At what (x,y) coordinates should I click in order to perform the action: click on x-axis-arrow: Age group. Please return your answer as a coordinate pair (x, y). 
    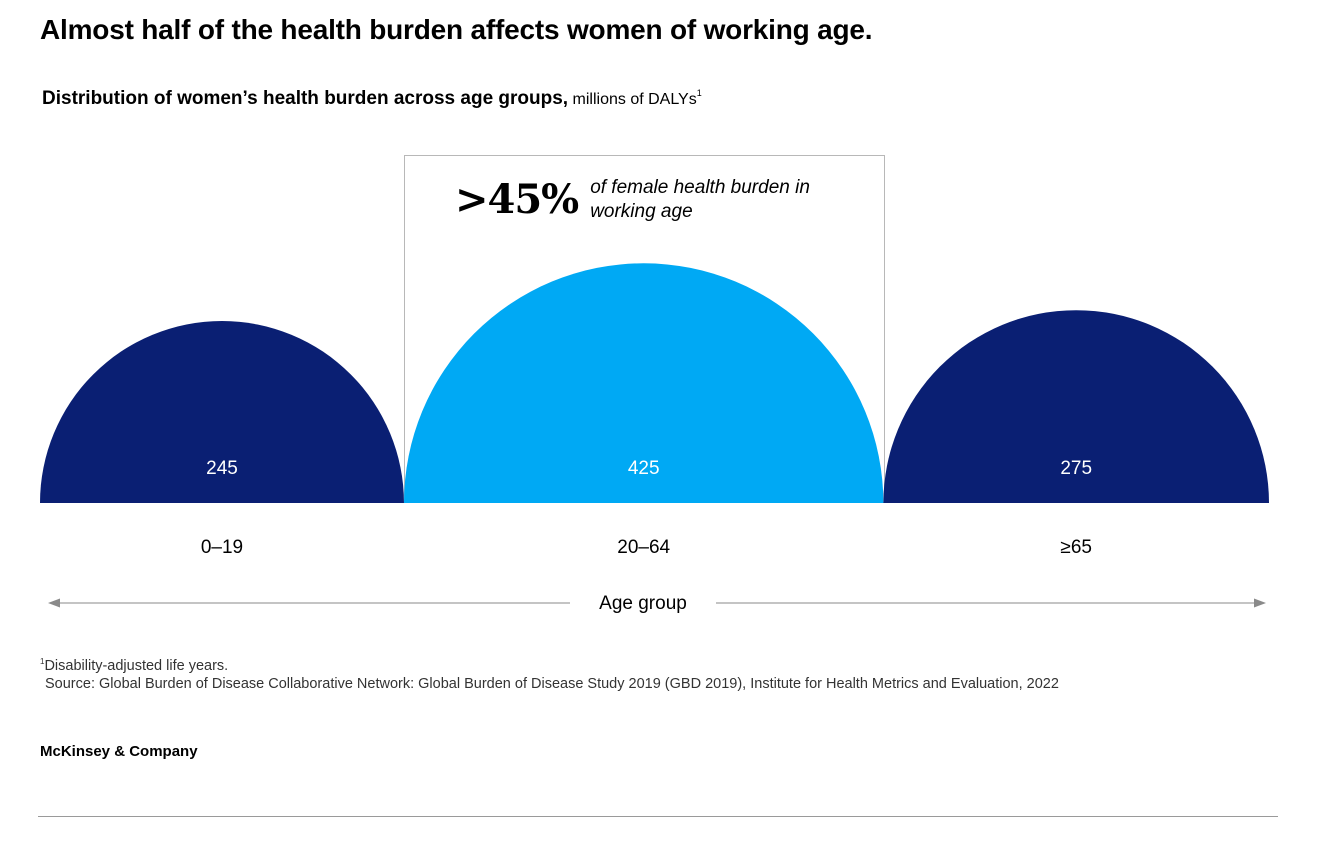
    Looking at the image, I should click on (657, 603).